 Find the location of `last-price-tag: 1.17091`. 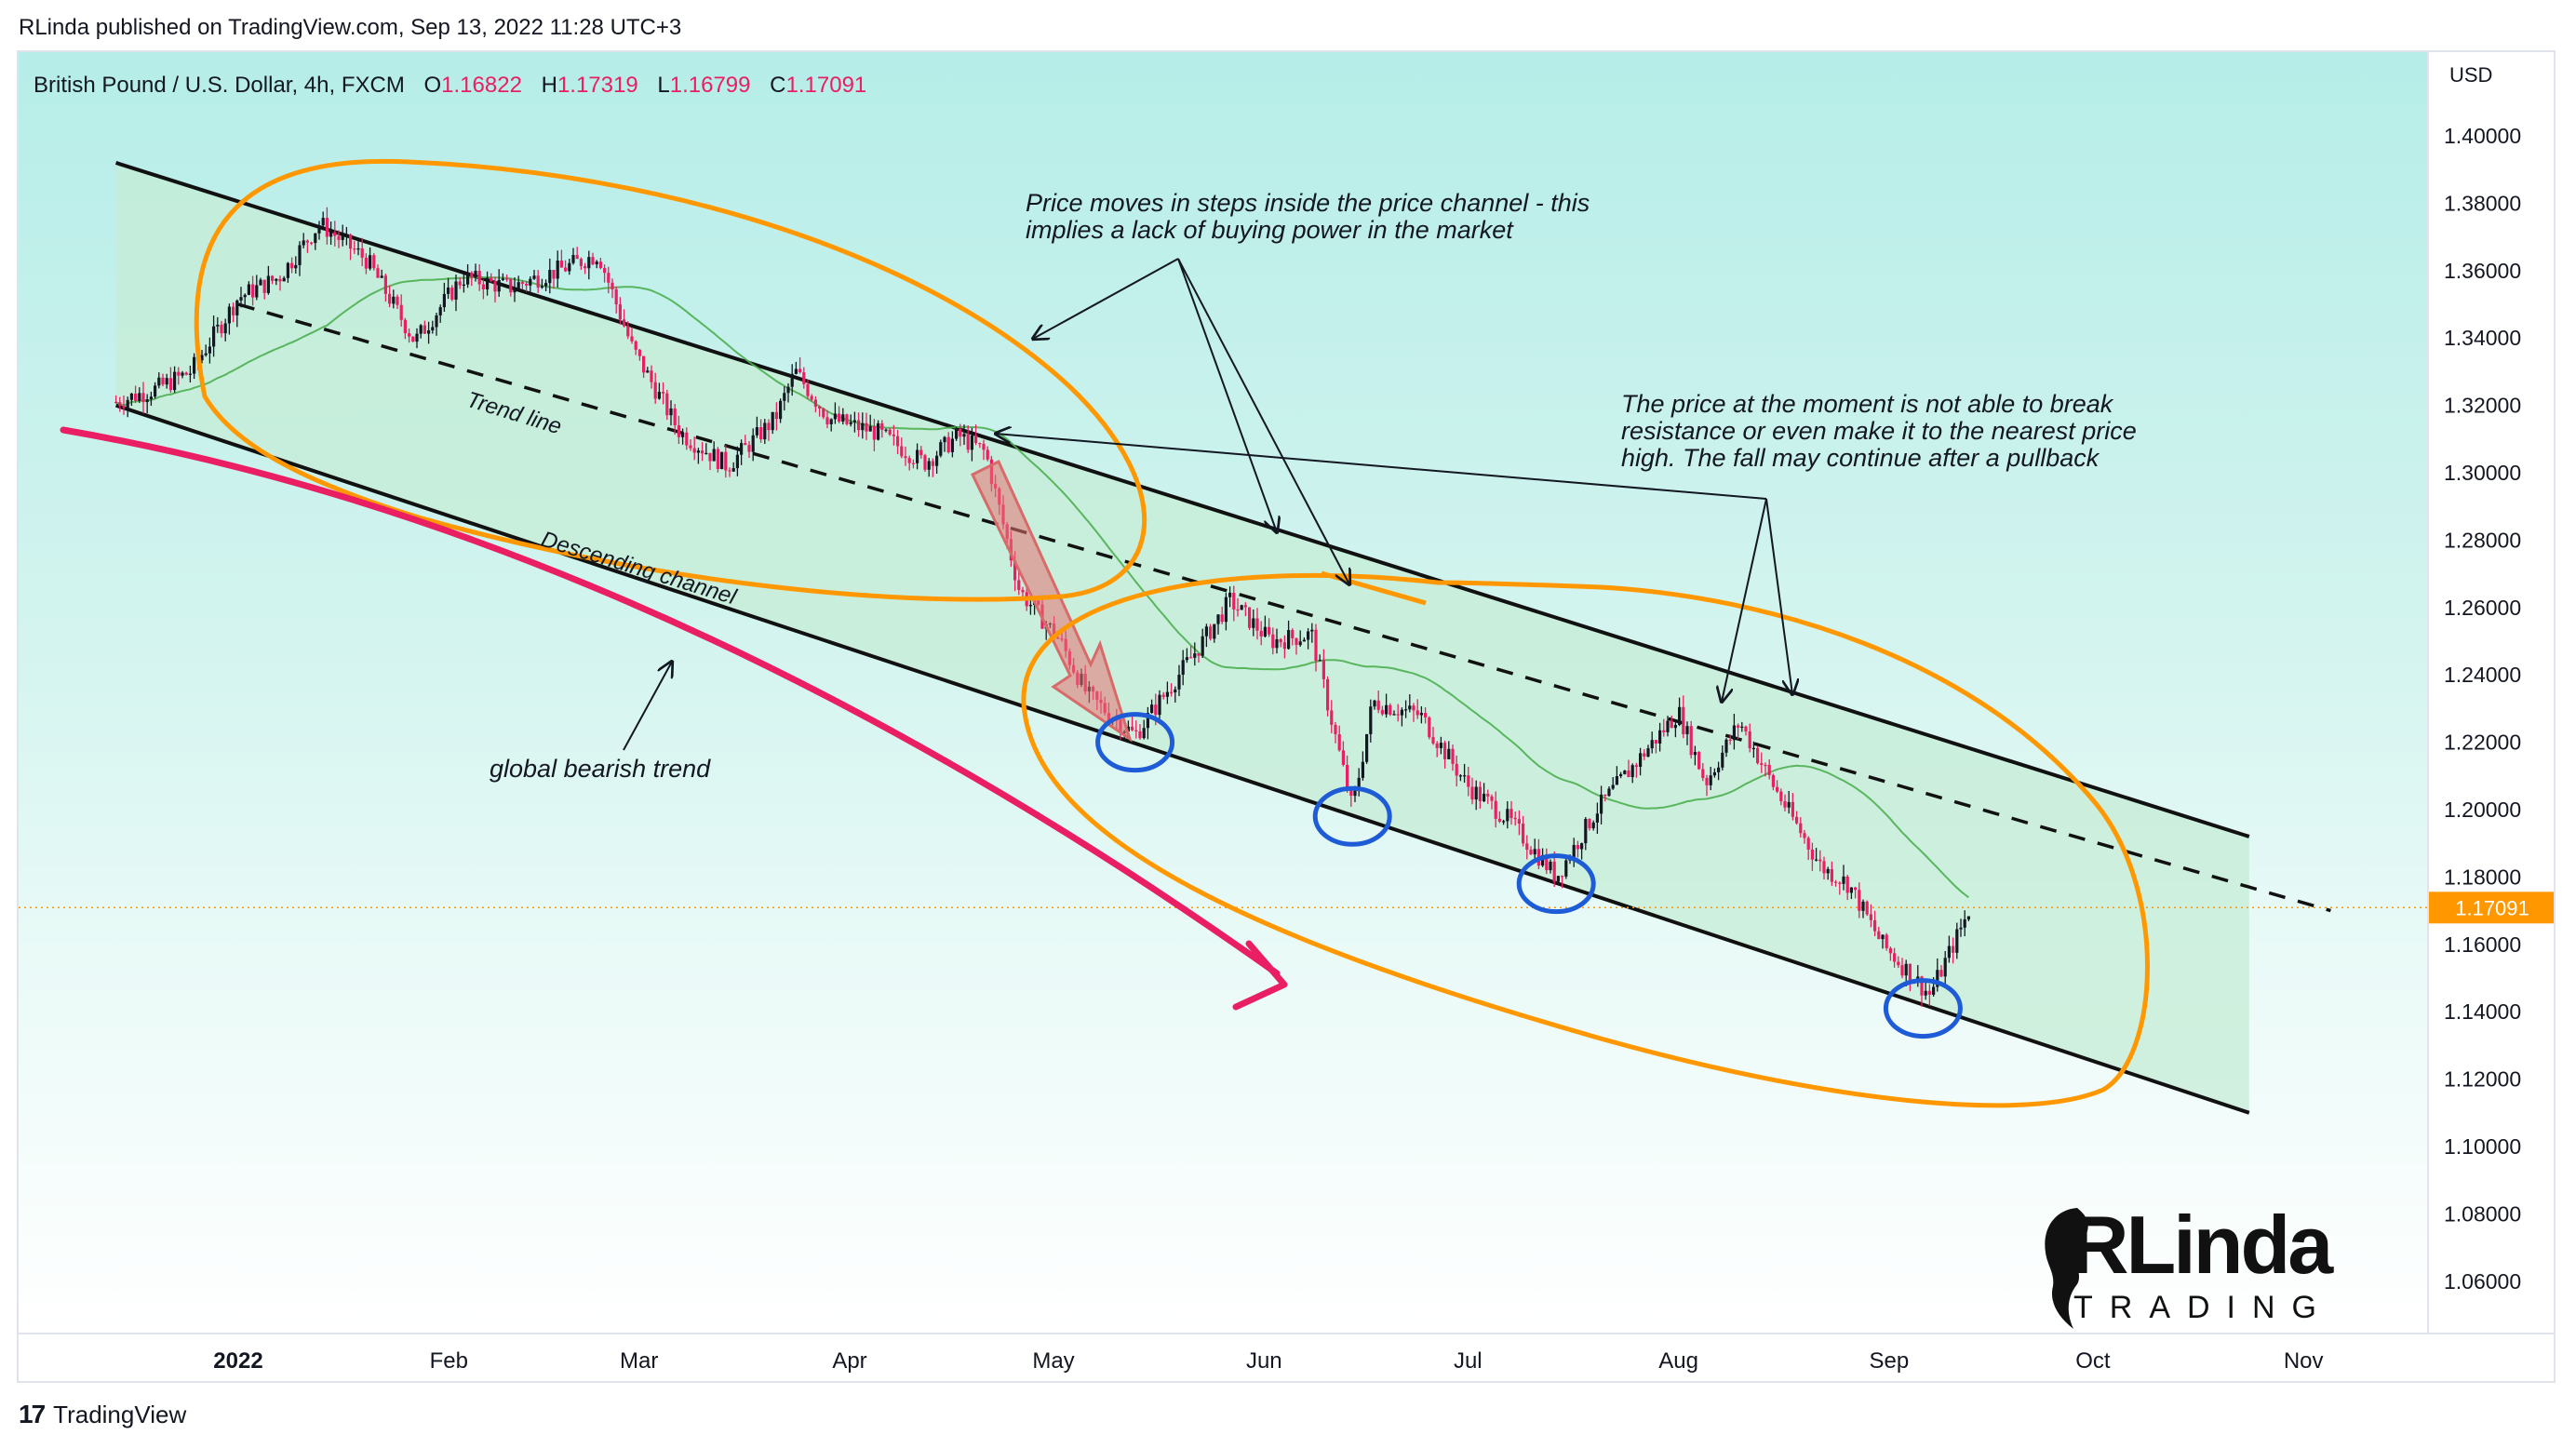

last-price-tag: 1.17091 is located at coordinates (2492, 908).